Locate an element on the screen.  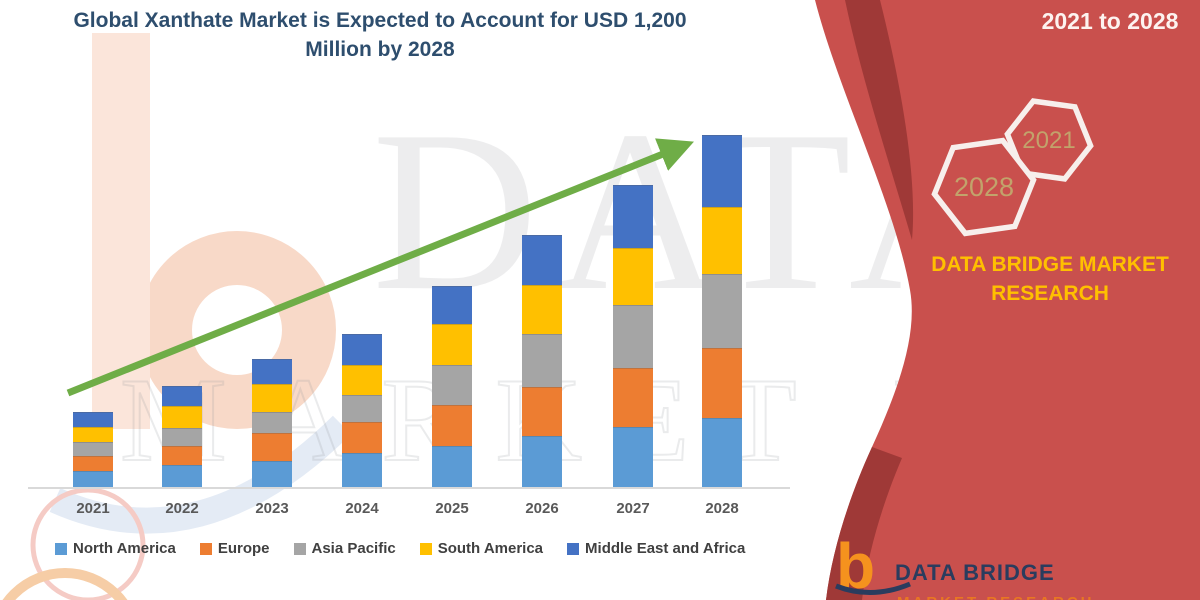
x-axis-label-2028: 2028 is located at coordinates (722, 508).